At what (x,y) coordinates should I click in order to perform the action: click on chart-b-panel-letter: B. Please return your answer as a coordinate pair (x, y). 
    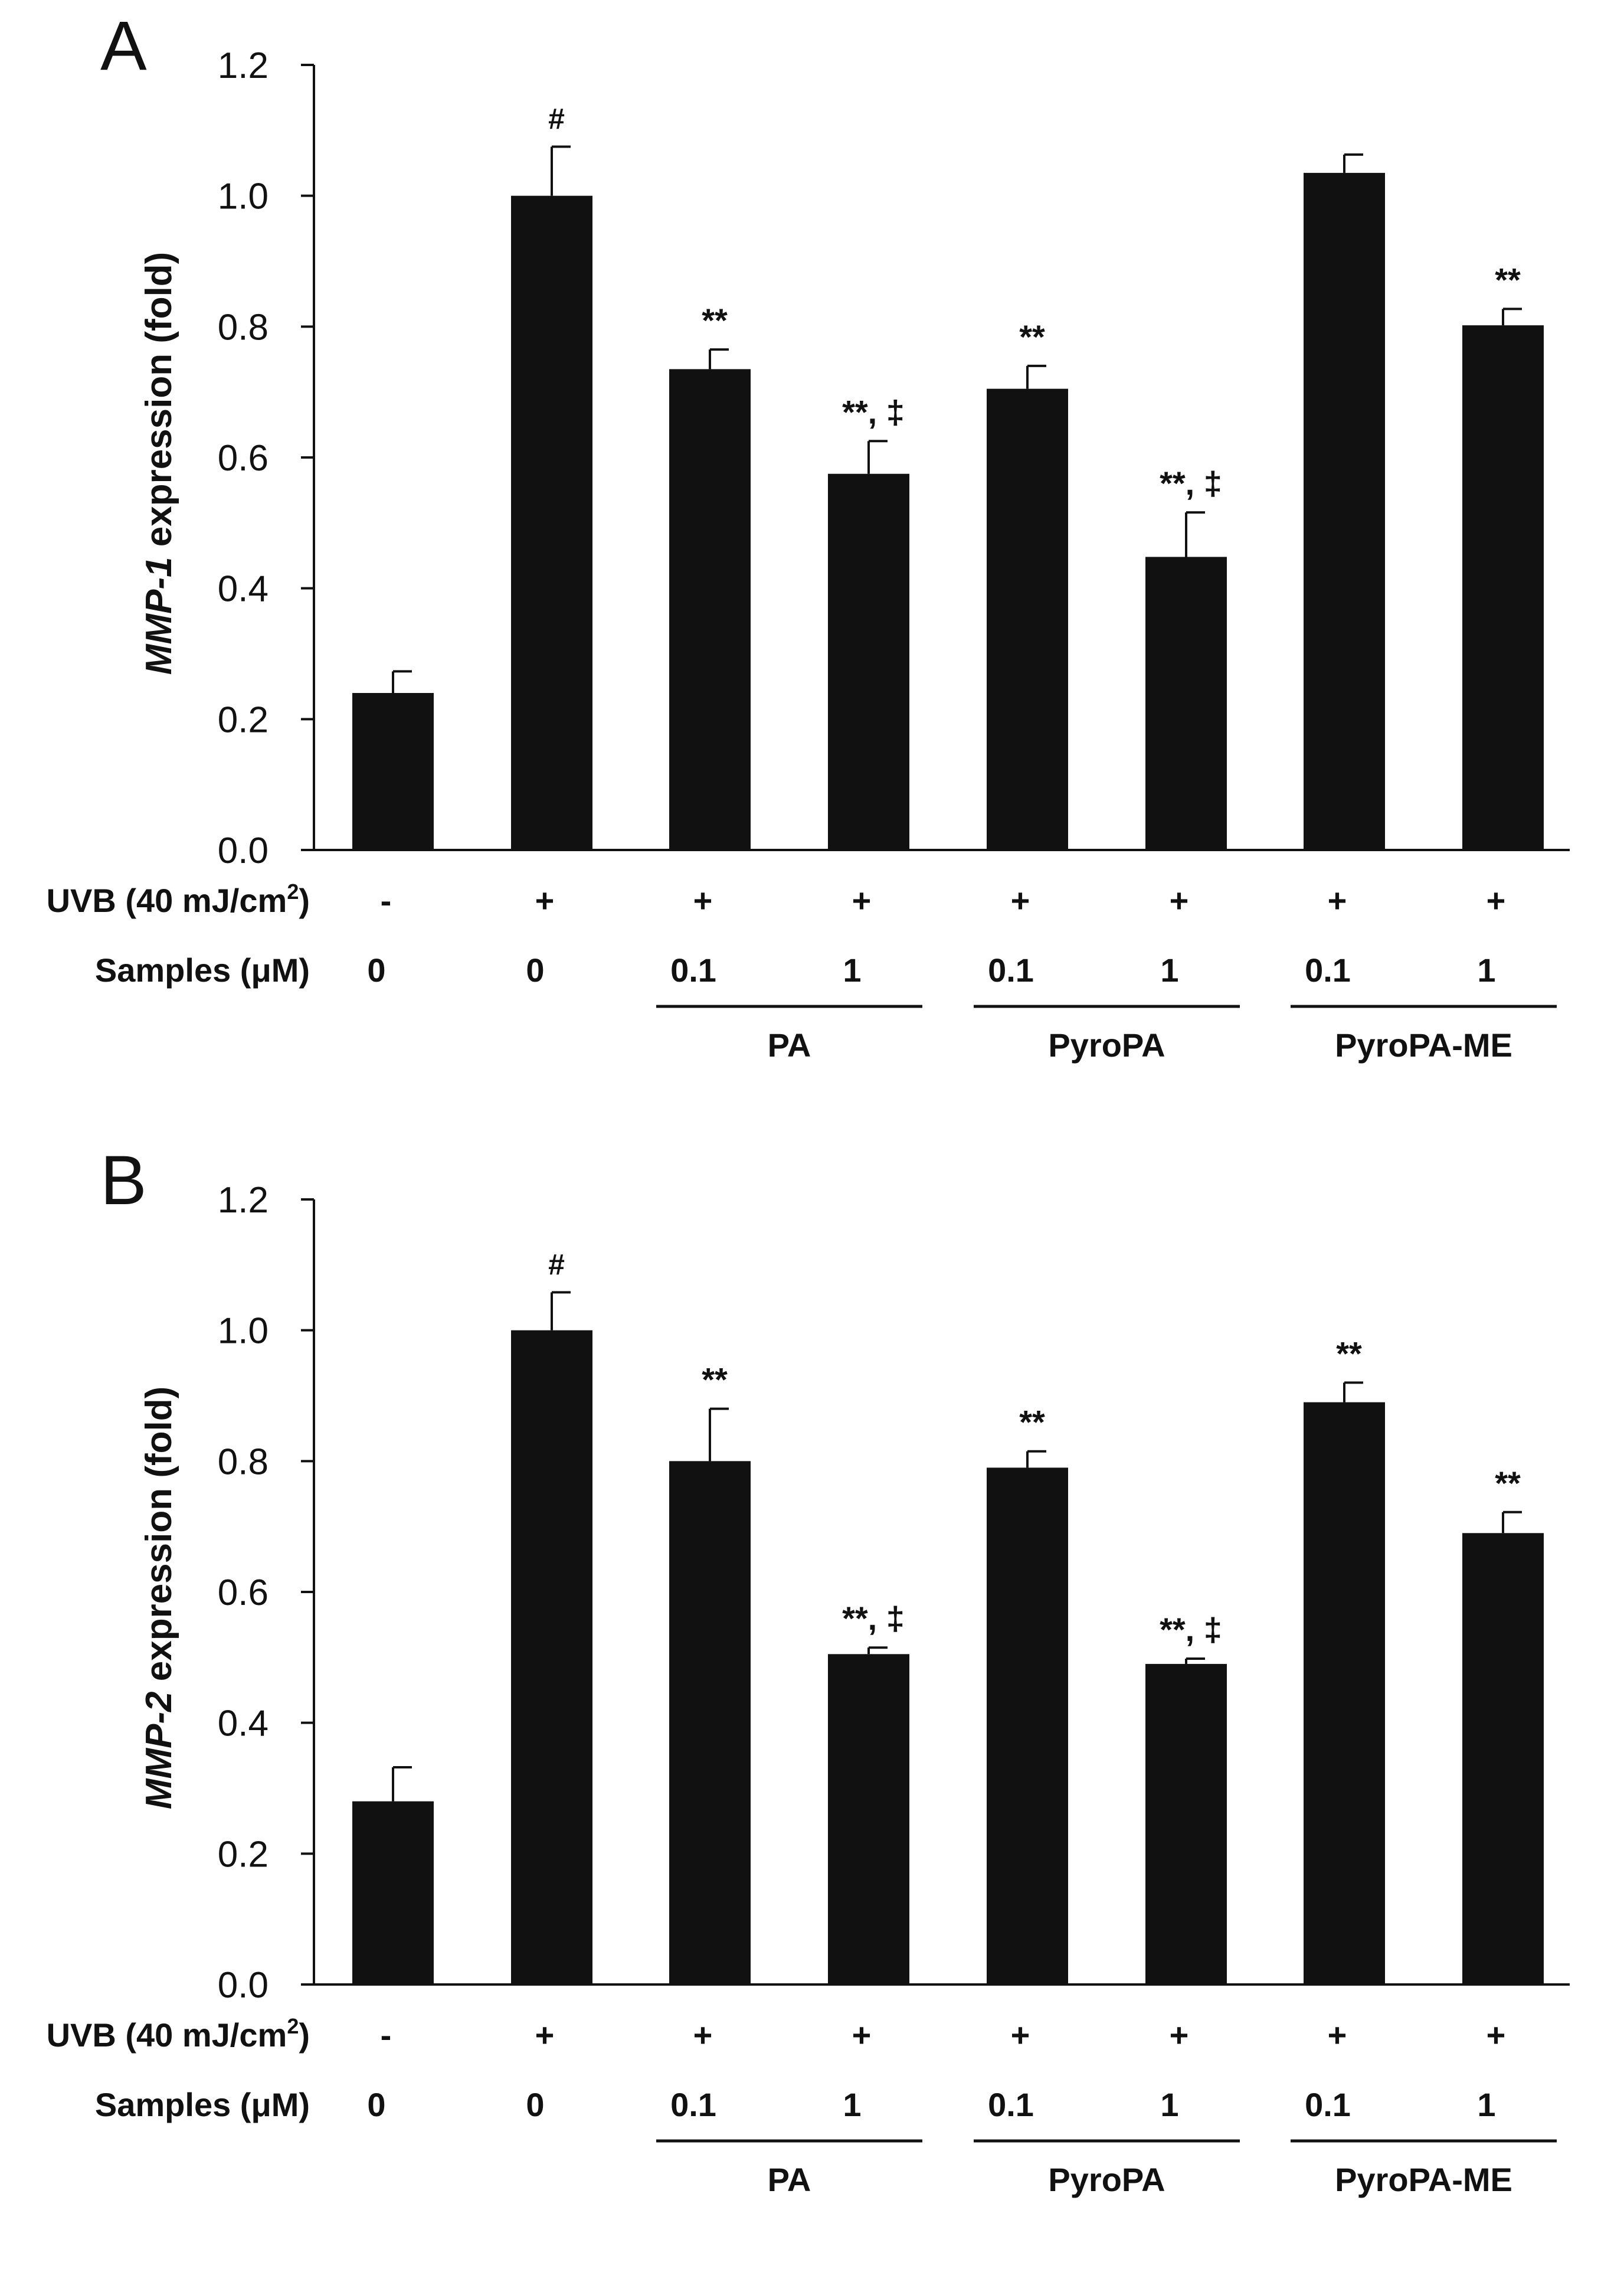
    Looking at the image, I should click on (124, 1181).